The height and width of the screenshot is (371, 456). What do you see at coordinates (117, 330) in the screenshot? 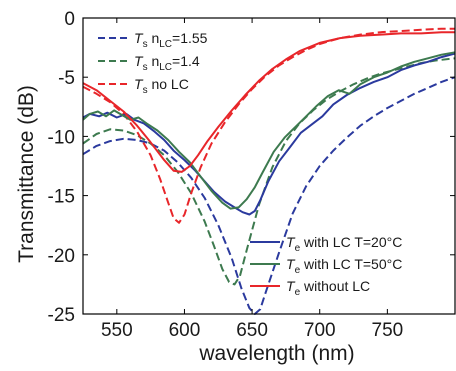
I see `x-tick-label: 550` at bounding box center [117, 330].